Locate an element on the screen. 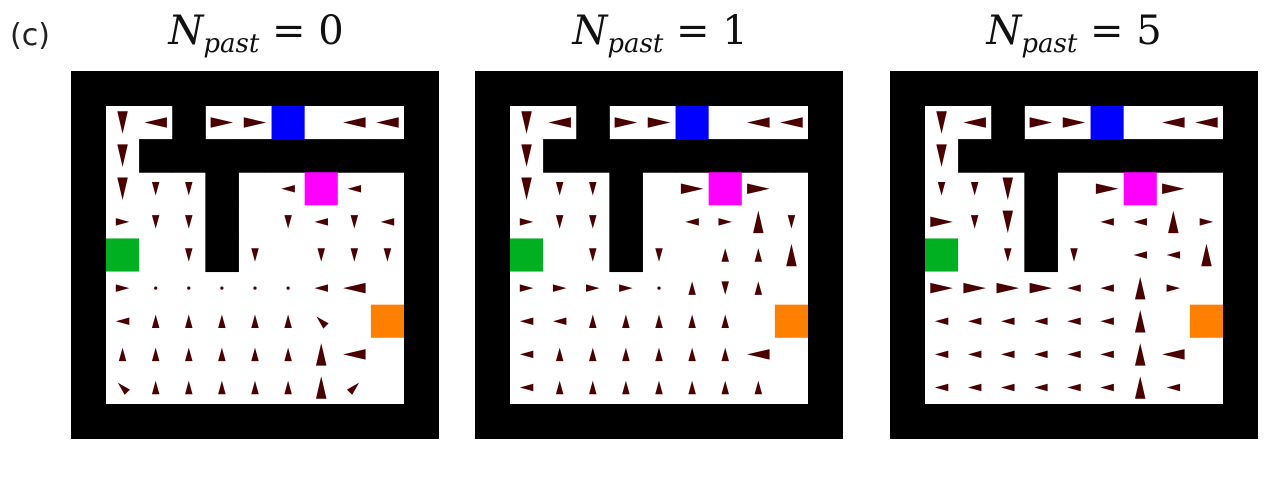 This screenshot has height=478, width=1288. maze-1-title: Npast = 0 is located at coordinates (256, 33).